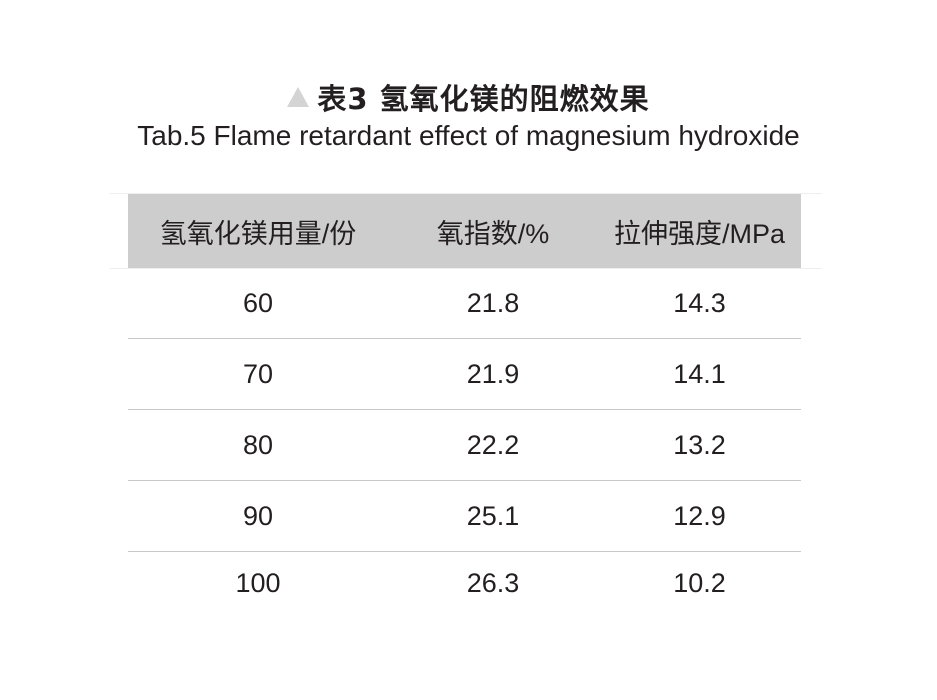  I want to click on cell: 80, so click(258, 445).